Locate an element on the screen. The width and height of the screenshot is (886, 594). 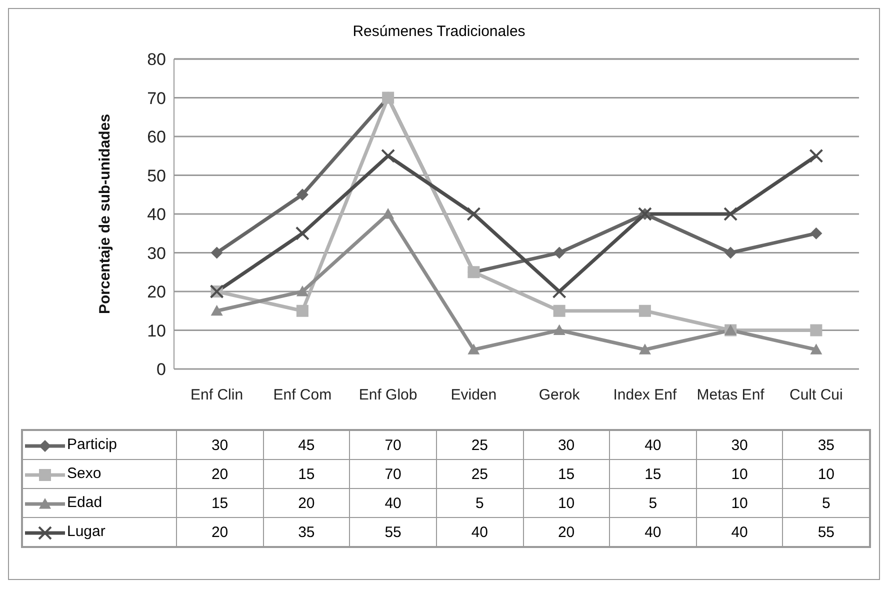
y-tick-label: 60 is located at coordinates (156, 137).